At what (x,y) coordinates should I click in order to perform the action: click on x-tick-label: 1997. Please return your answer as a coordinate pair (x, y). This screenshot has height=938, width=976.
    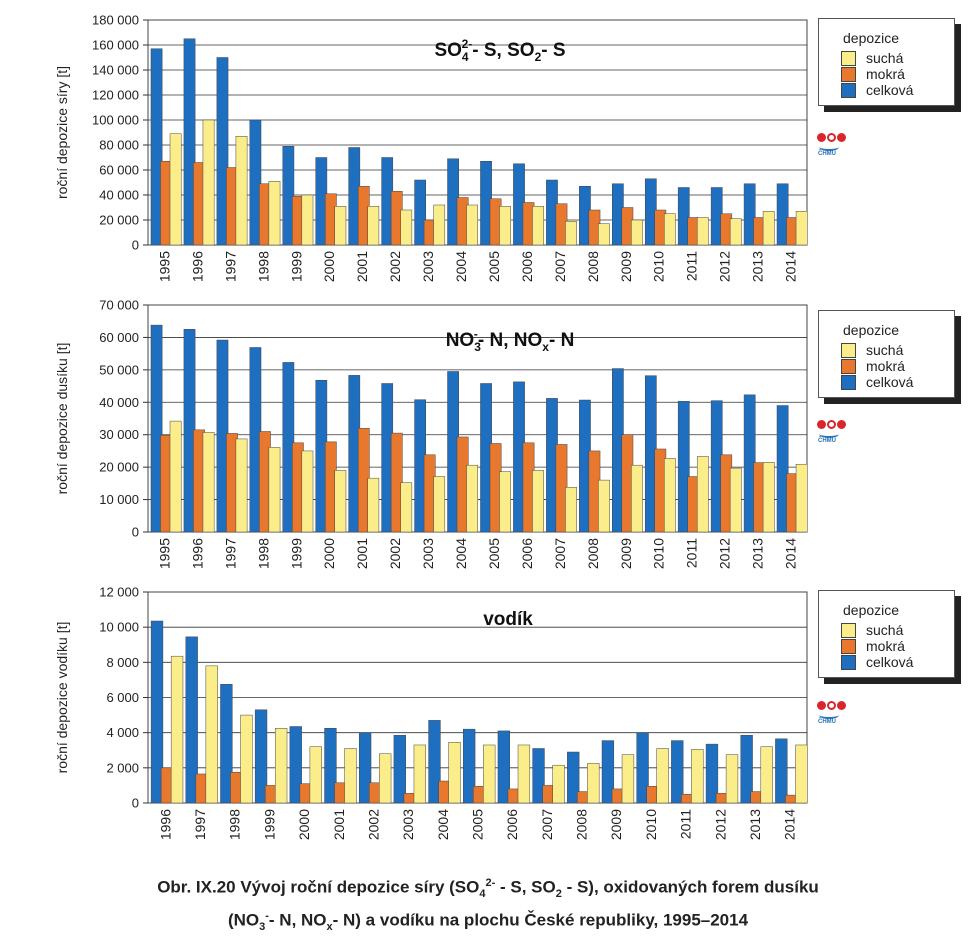
    Looking at the image, I should click on (230, 266).